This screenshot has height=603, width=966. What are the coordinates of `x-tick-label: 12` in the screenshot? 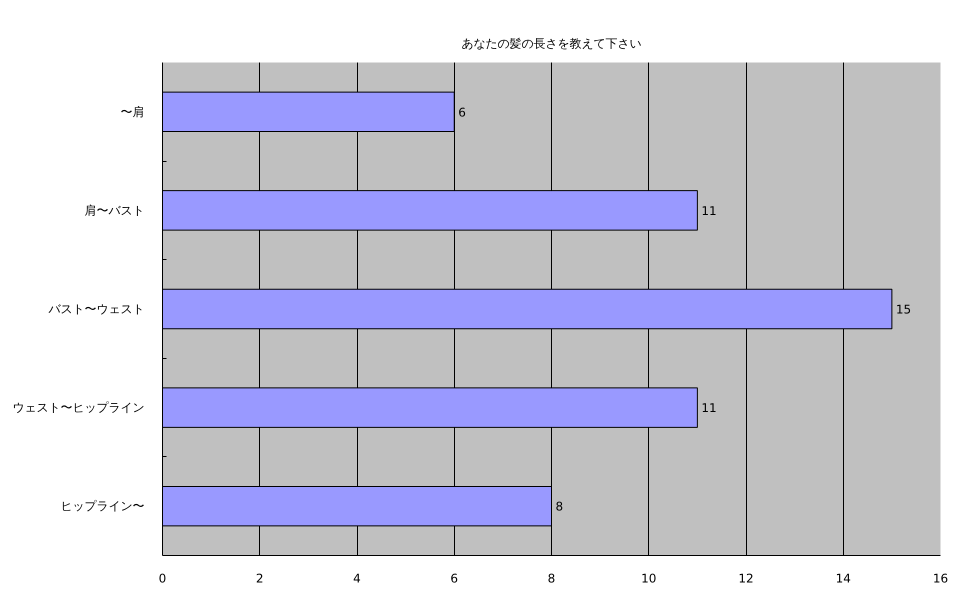 It's located at (746, 579).